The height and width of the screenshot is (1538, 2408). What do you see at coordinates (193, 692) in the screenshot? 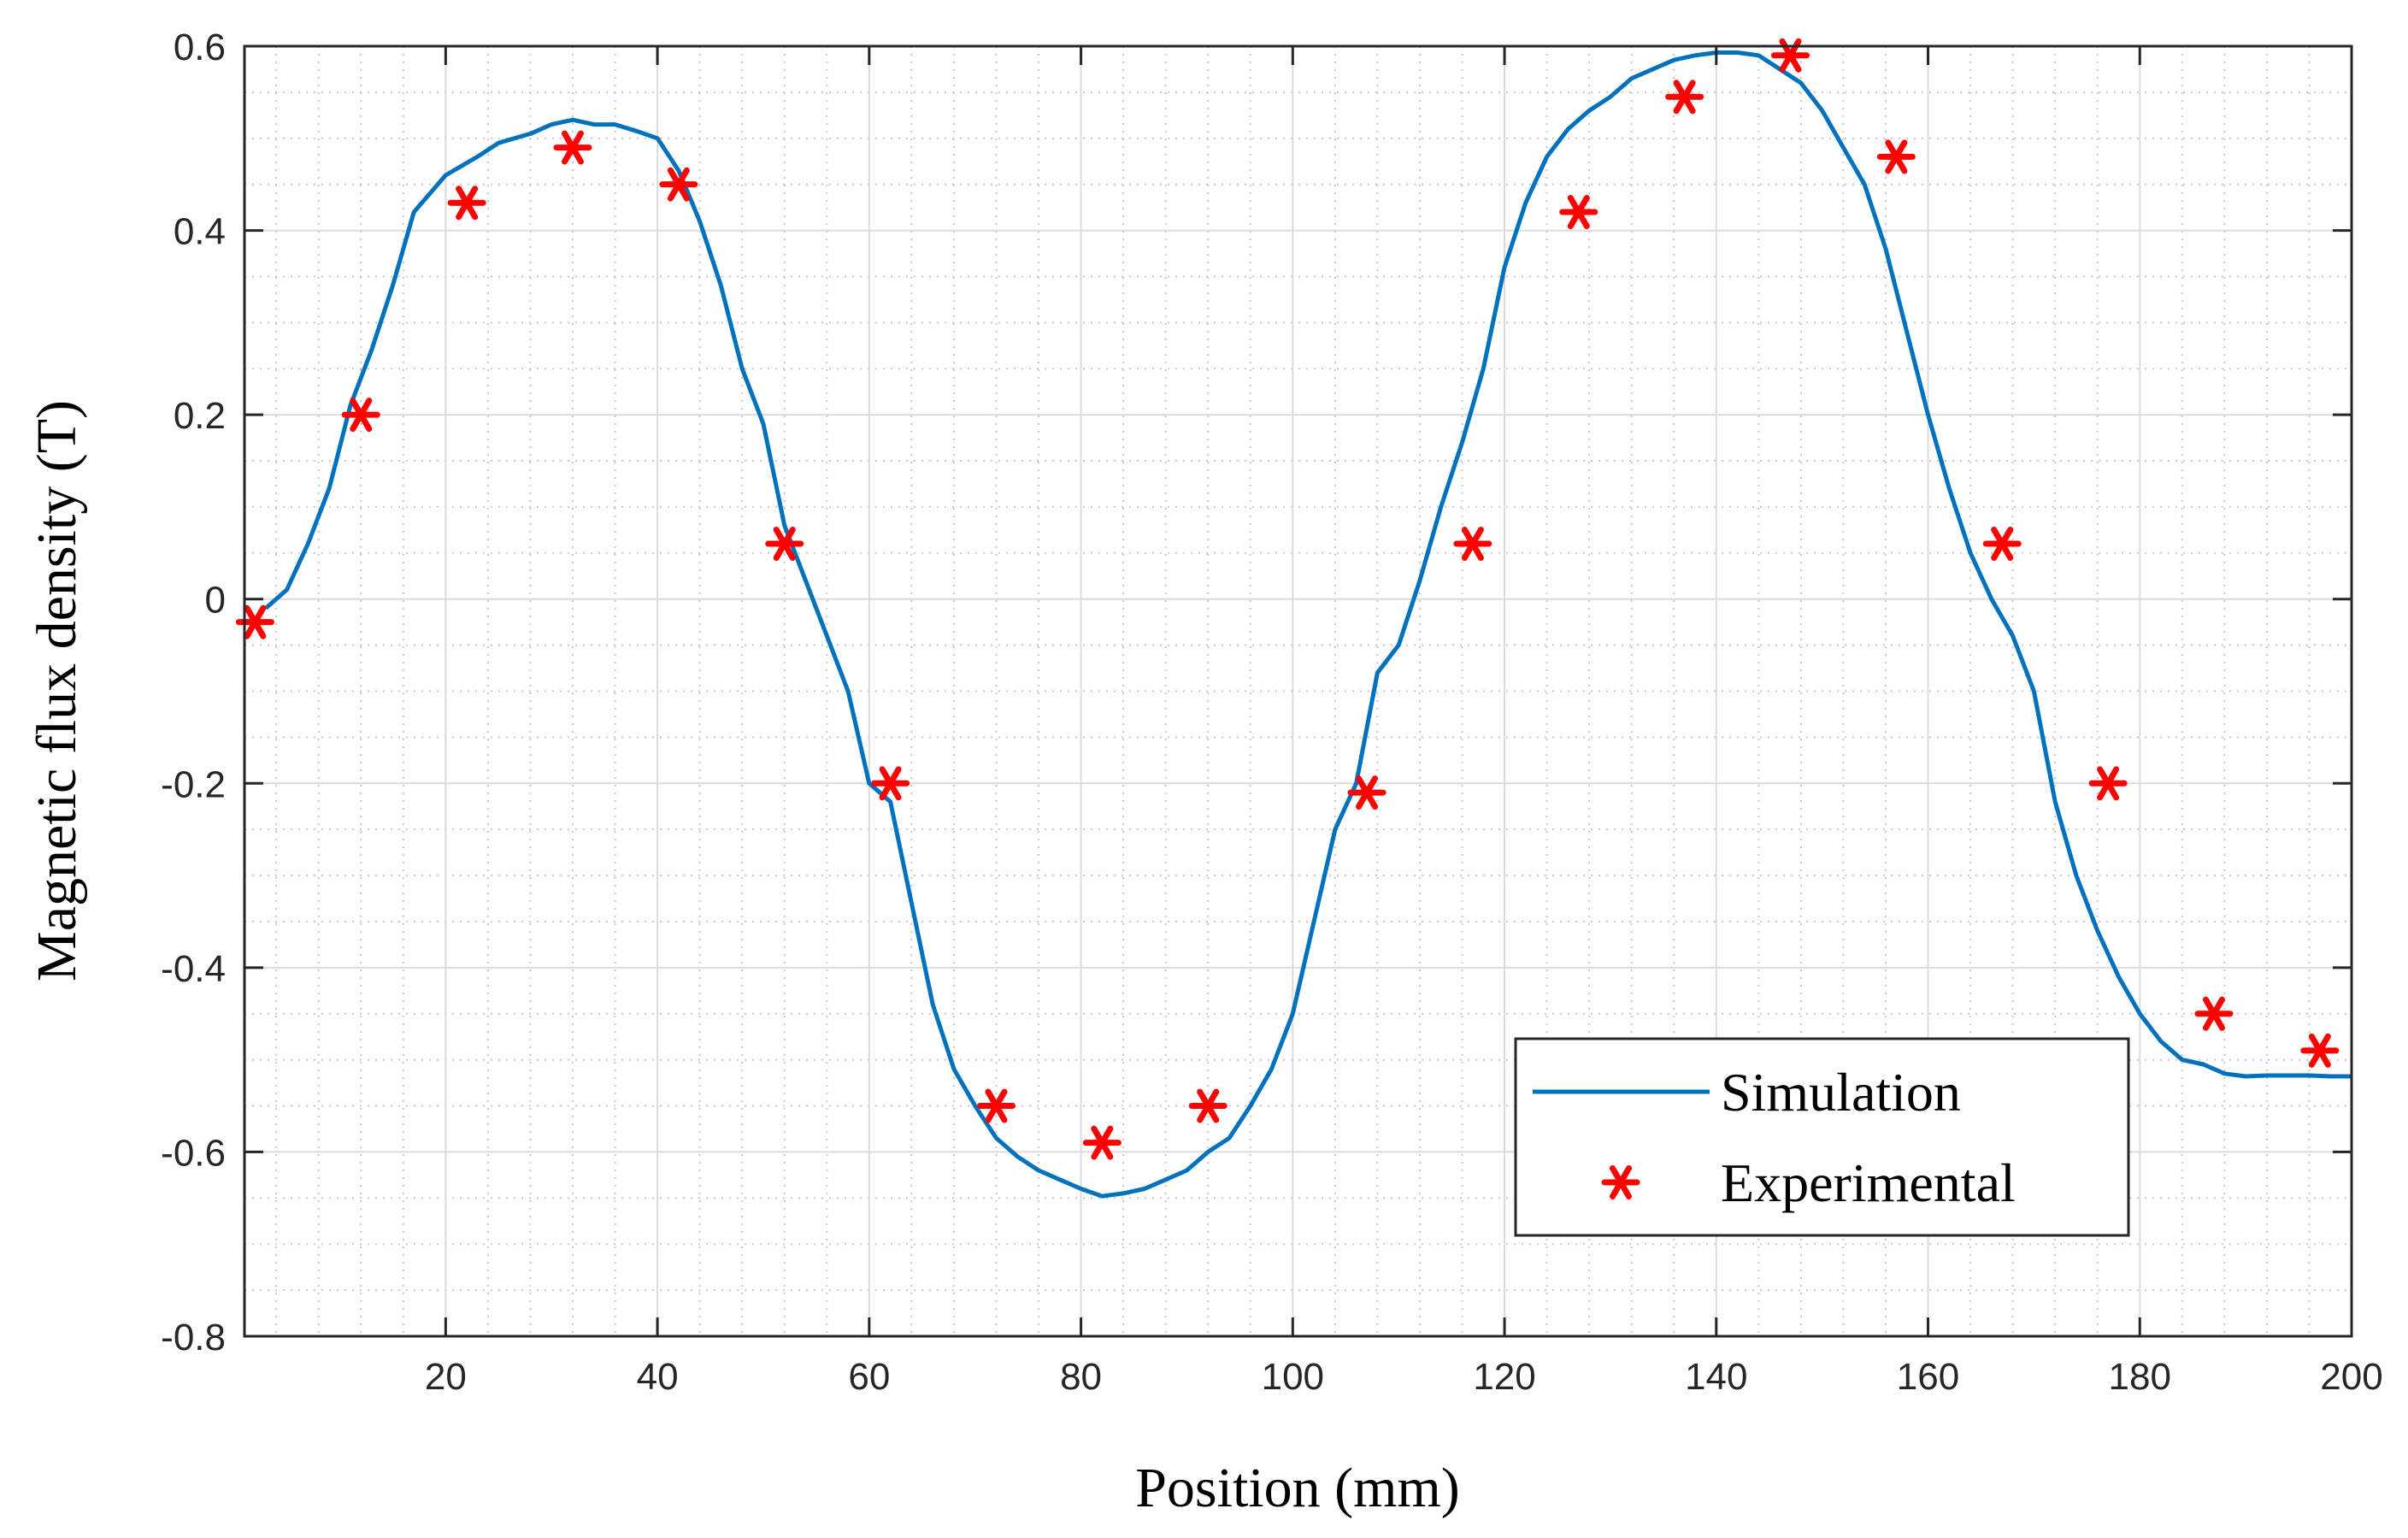
I see `y-tick-labels: -0.8 -0.6 -0.4 -0.2 0 0.2 0.4 0.6` at bounding box center [193, 692].